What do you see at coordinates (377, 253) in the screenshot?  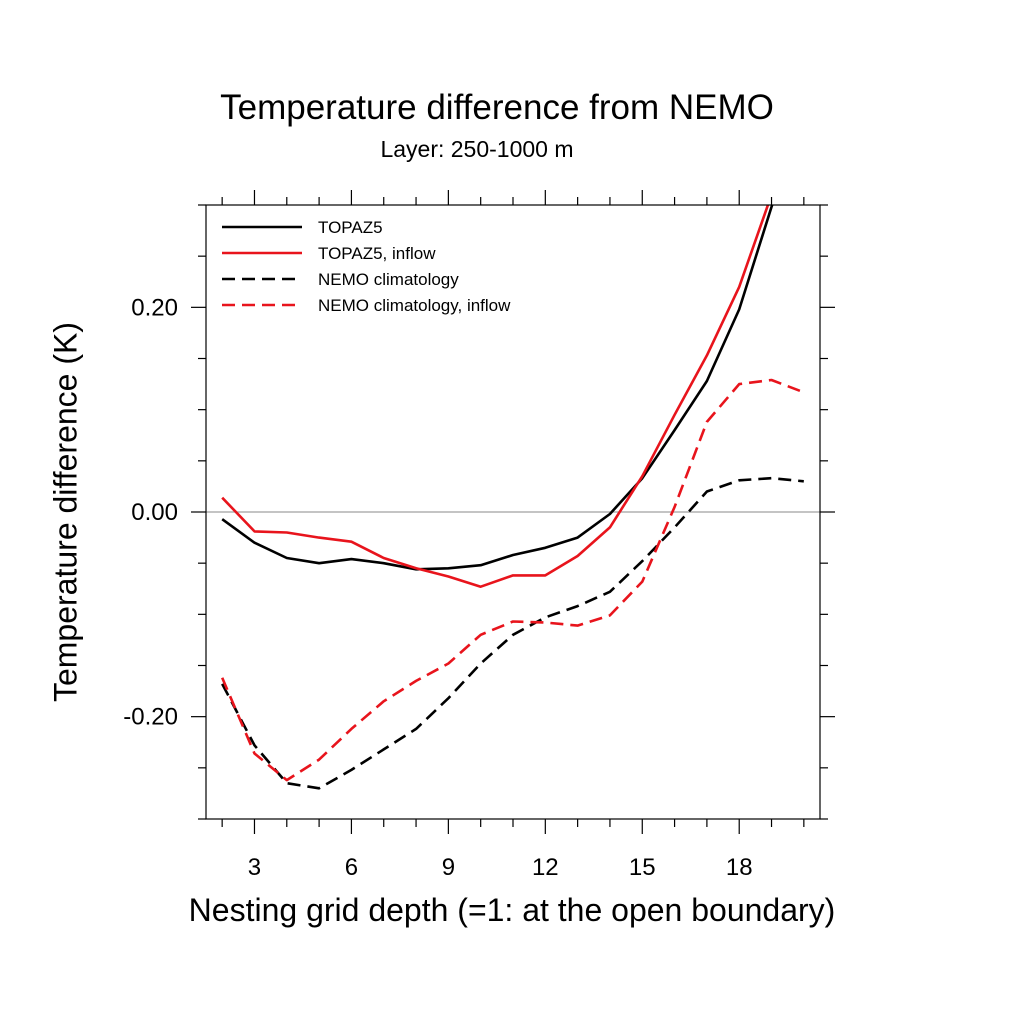 I see `legend-label: TOPAZ5, inflow` at bounding box center [377, 253].